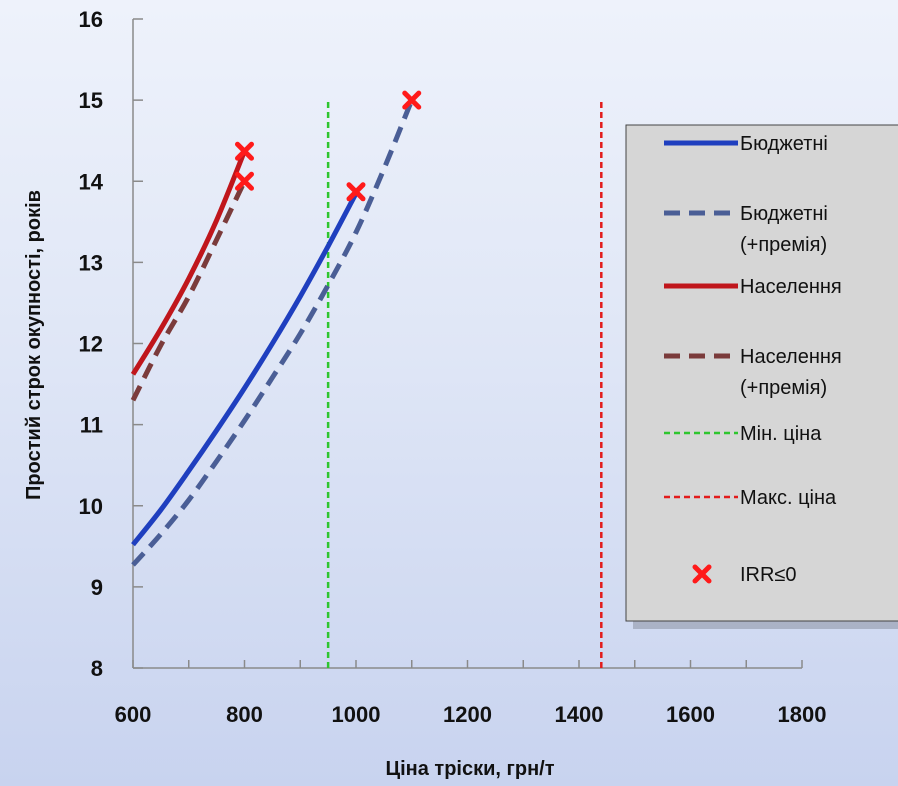 This screenshot has width=898, height=786. What do you see at coordinates (97, 668) in the screenshot?
I see `y-tick-label: 8` at bounding box center [97, 668].